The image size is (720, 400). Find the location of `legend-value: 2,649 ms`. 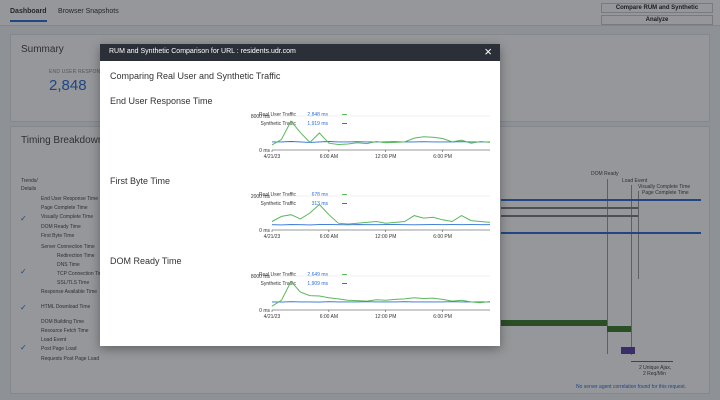

legend-value: 2,649 ms is located at coordinates (317, 275).